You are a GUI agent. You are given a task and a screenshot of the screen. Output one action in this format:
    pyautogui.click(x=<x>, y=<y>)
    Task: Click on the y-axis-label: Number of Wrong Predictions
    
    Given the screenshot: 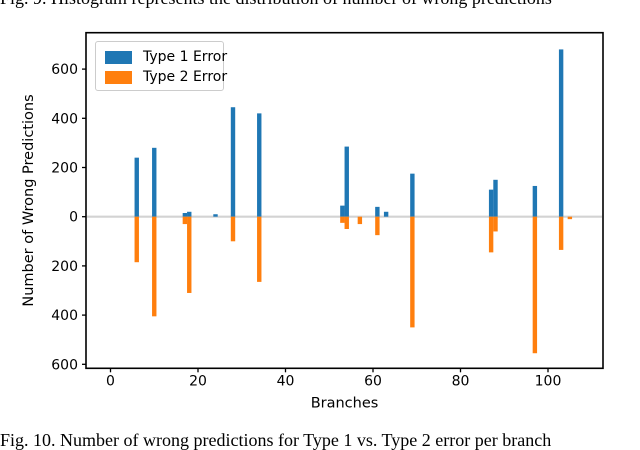 What is the action you would take?
    pyautogui.click(x=29, y=200)
    